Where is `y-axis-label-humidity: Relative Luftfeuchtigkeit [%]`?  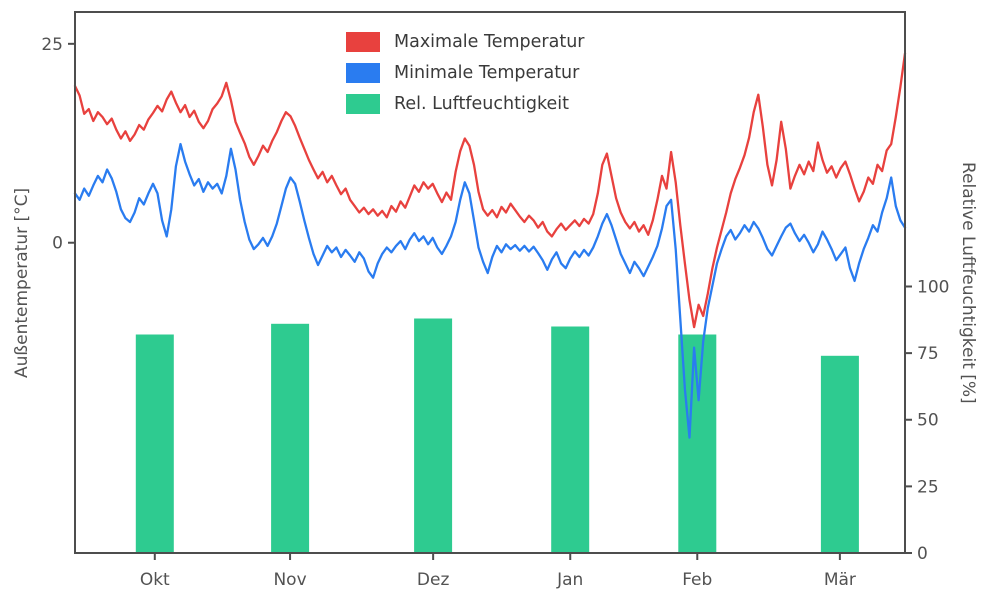
y-axis-label-humidity: Relative Luftfeuchtigkeit [%] is located at coordinates (968, 282).